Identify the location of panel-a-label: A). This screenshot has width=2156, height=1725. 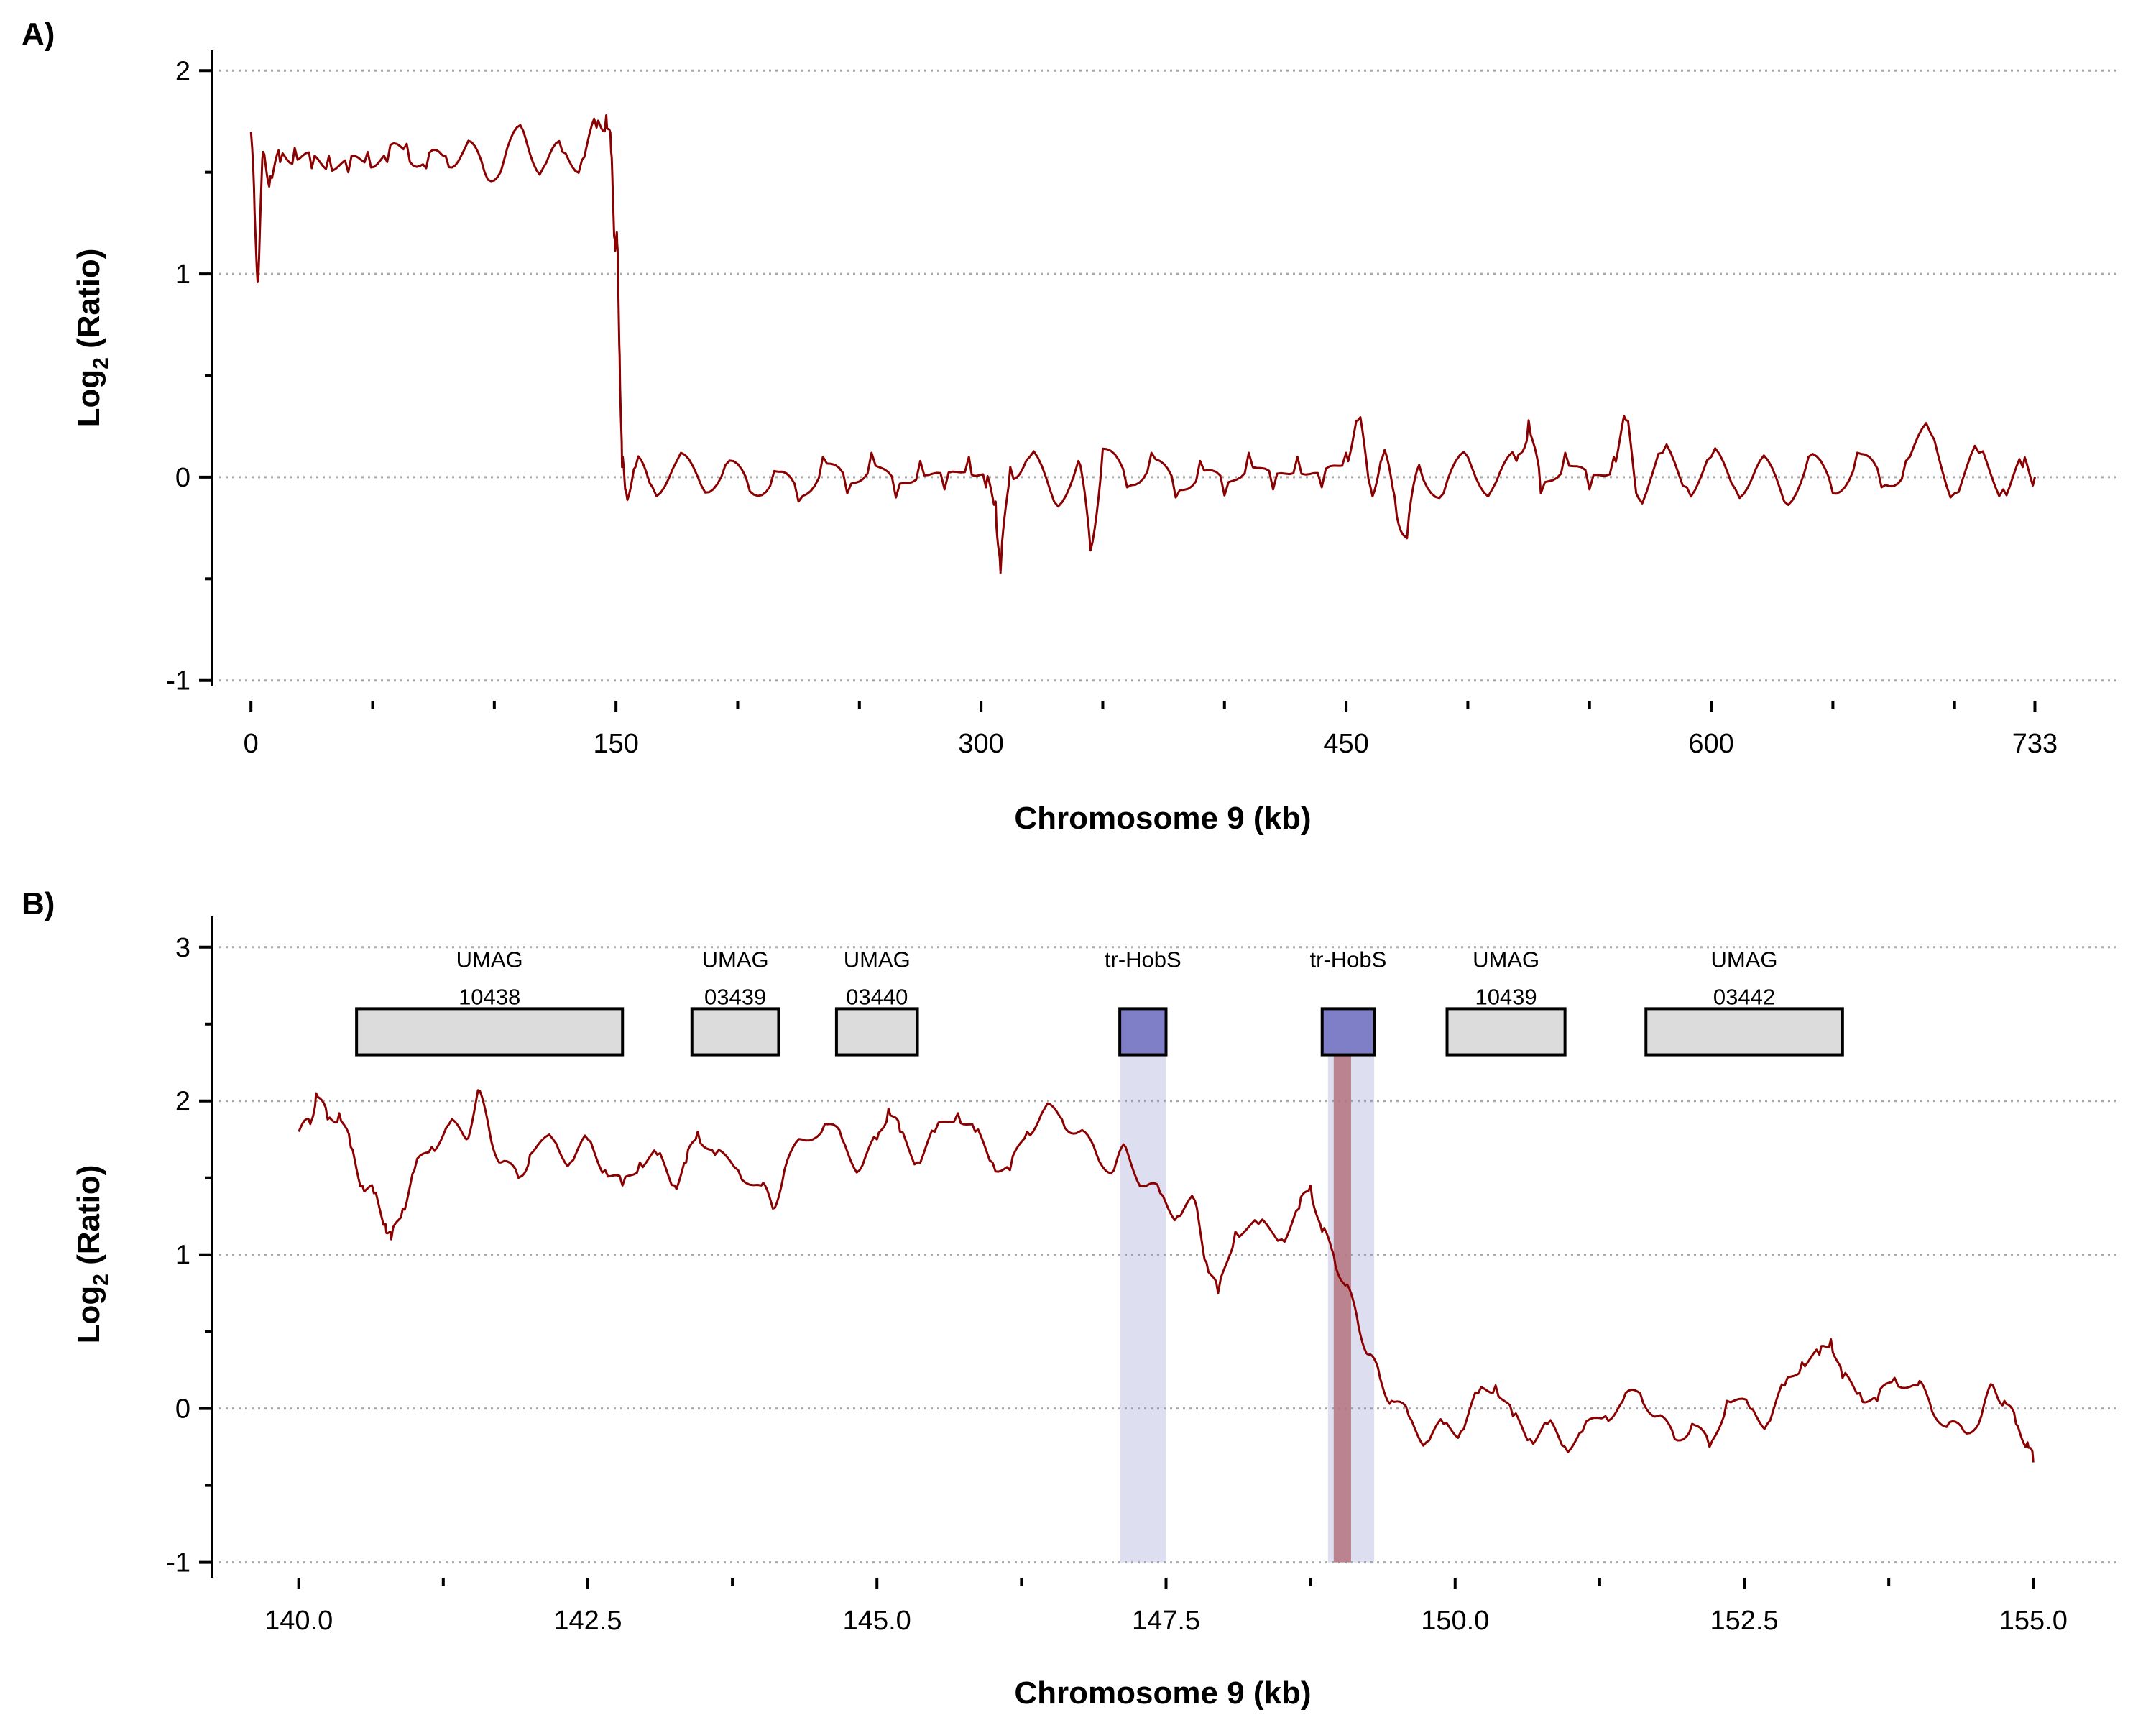
(39, 34).